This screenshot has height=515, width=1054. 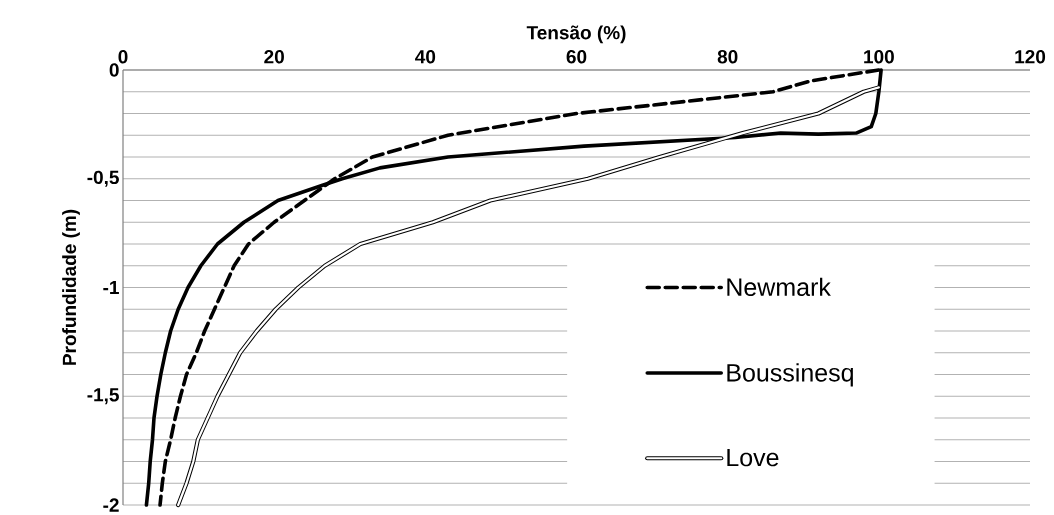 What do you see at coordinates (114, 70) in the screenshot?
I see `y-tick-label: 0` at bounding box center [114, 70].